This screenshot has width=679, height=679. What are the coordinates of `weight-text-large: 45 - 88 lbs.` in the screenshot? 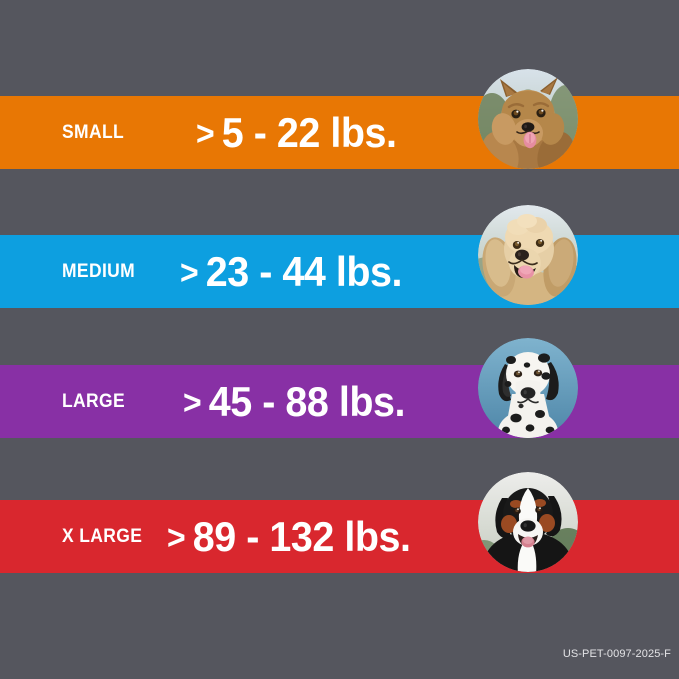 It's located at (307, 401).